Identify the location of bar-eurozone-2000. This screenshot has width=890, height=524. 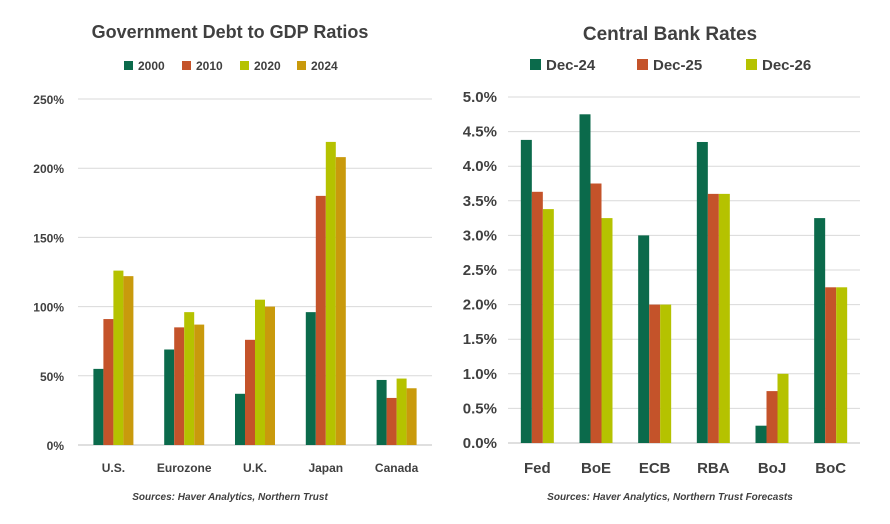
(169, 397).